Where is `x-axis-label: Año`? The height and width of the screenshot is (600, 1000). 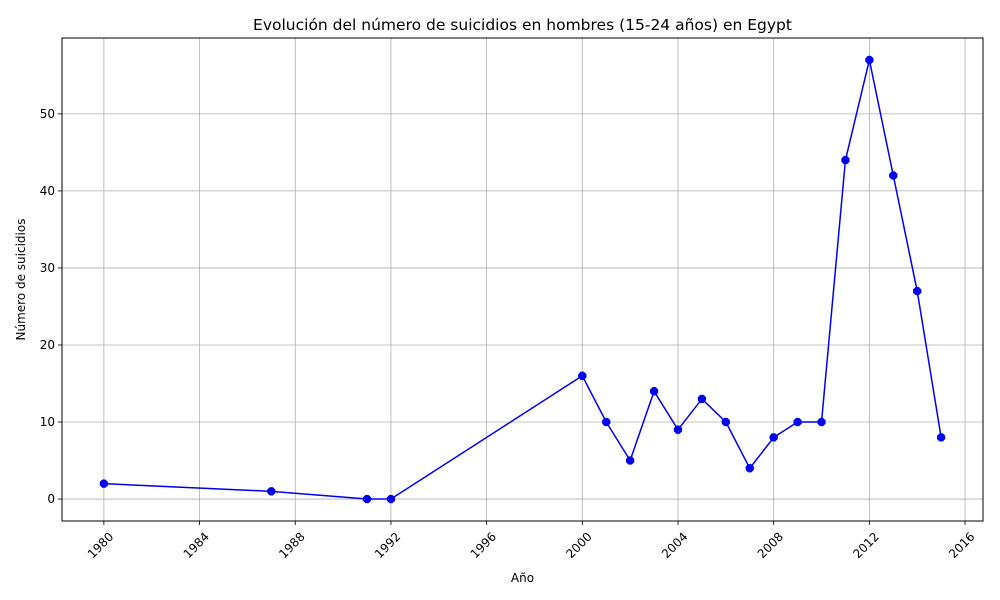
x-axis-label: Año is located at coordinates (522, 578).